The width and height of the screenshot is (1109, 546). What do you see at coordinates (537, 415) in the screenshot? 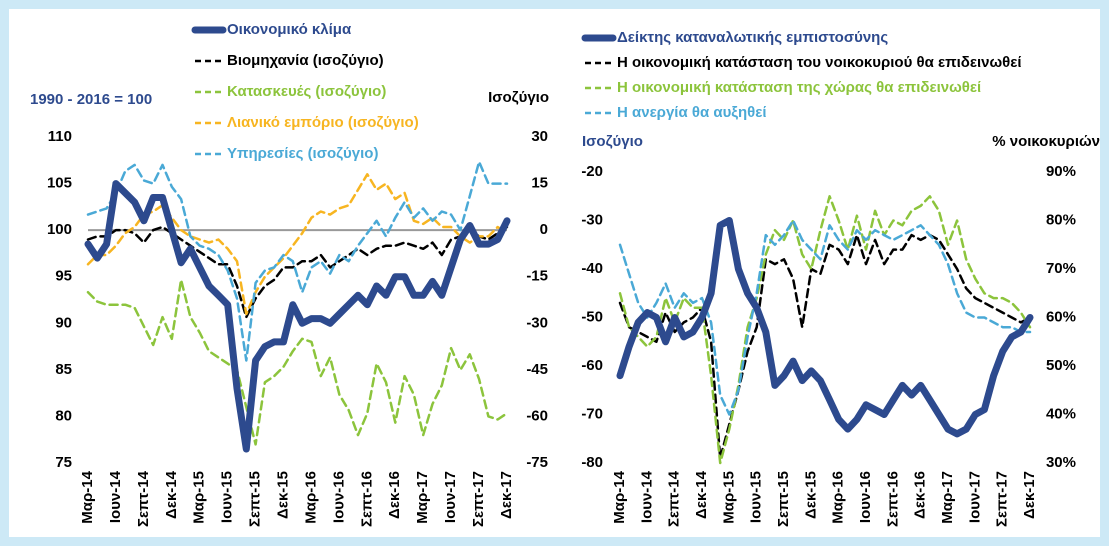
I see `y2-tick-label: -60` at bounding box center [537, 415].